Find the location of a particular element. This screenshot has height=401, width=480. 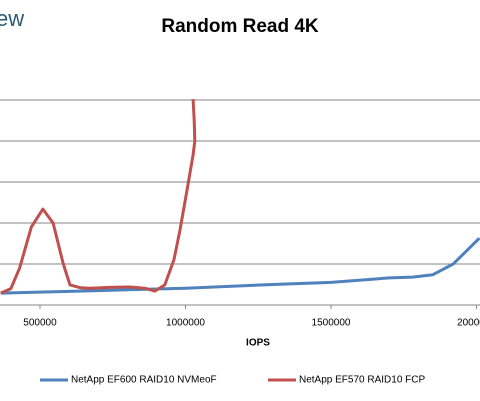

x-axis-title: IOPS is located at coordinates (258, 343).